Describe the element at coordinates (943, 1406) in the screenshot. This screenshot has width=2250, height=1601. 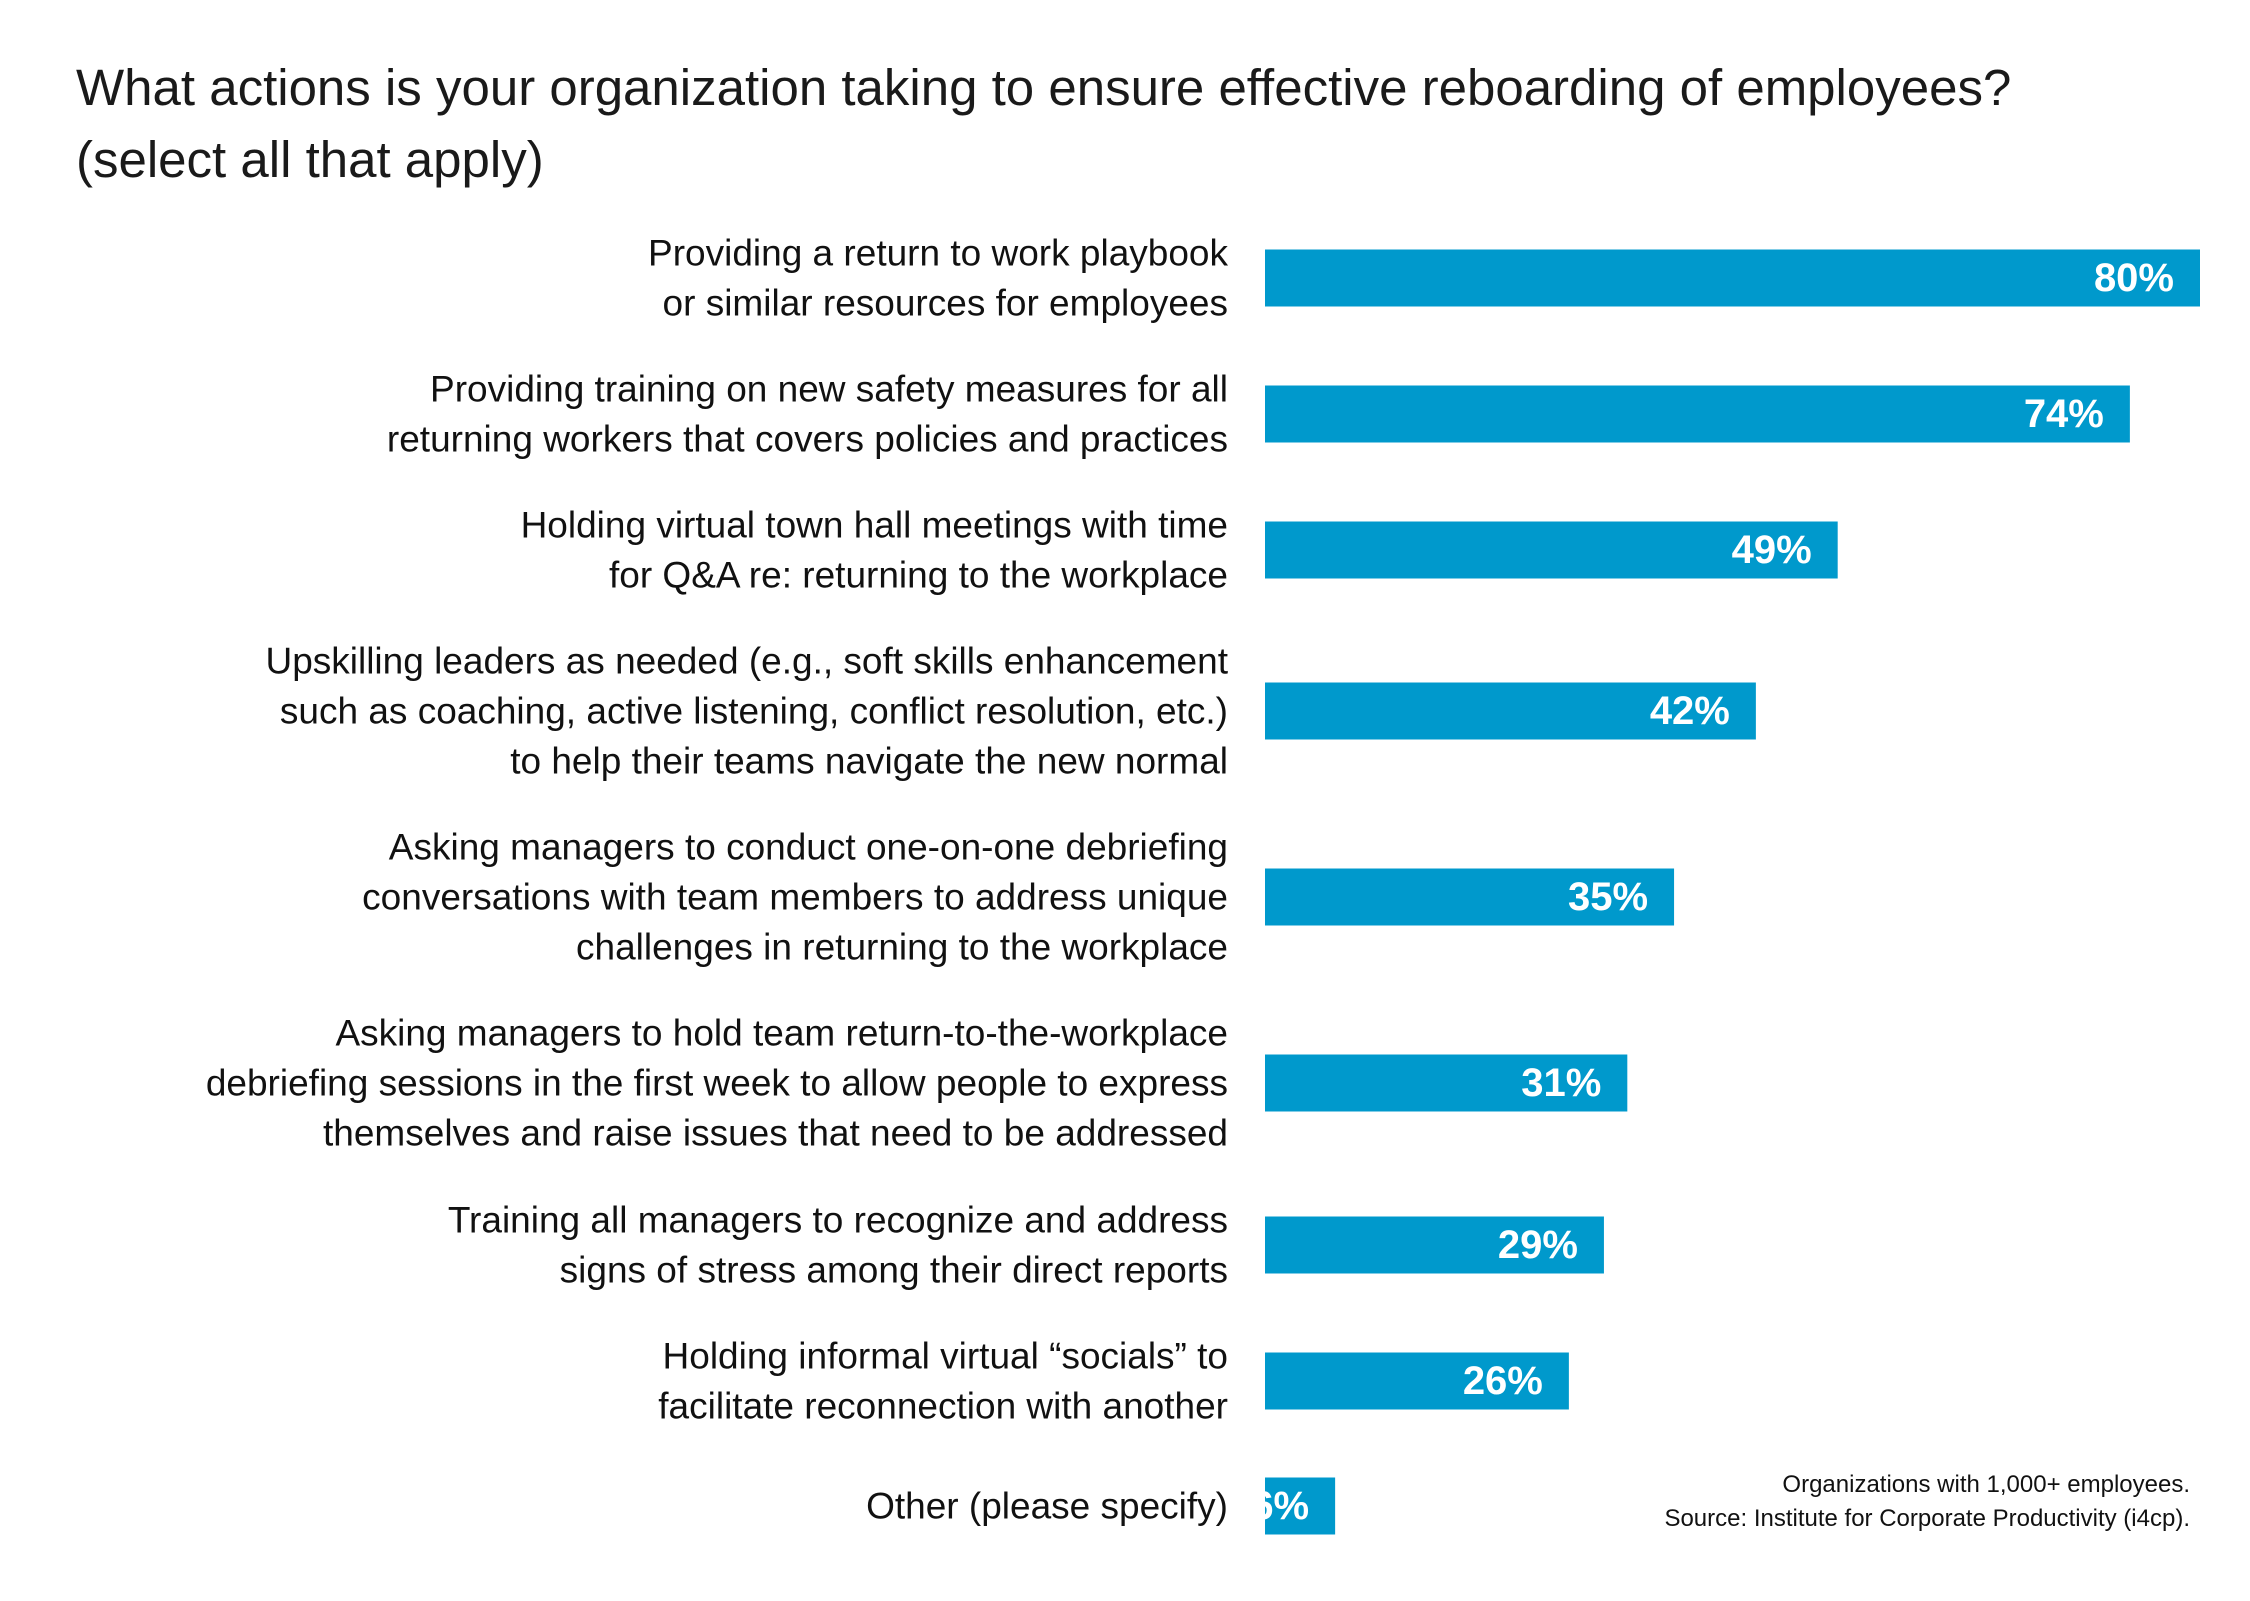
I see `category-label: facilitate reconnection with another` at that location.